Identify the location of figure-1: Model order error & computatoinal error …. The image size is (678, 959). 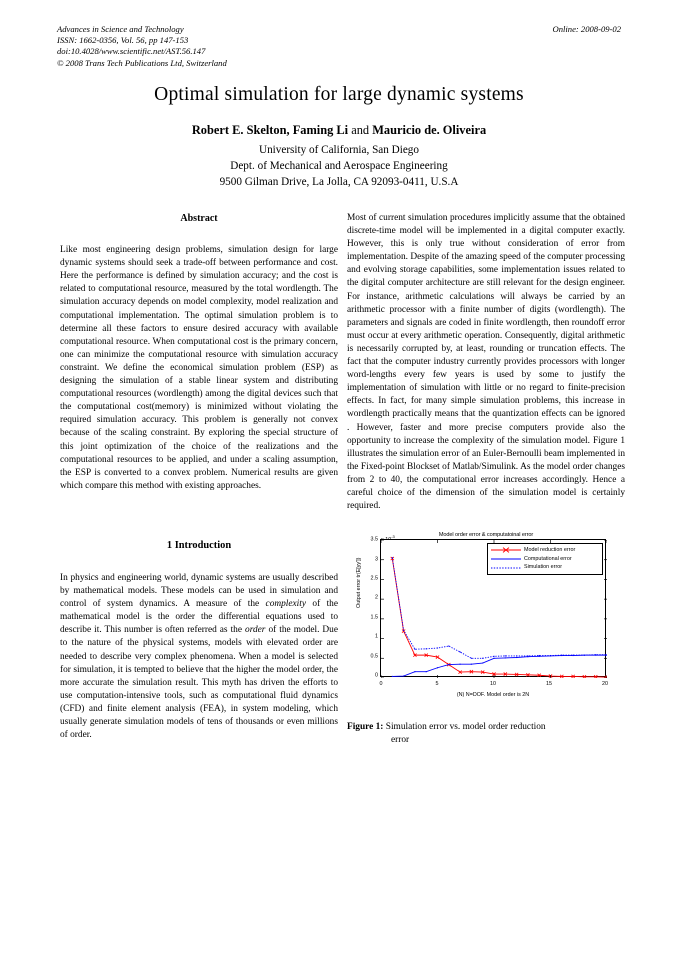
(486, 635).